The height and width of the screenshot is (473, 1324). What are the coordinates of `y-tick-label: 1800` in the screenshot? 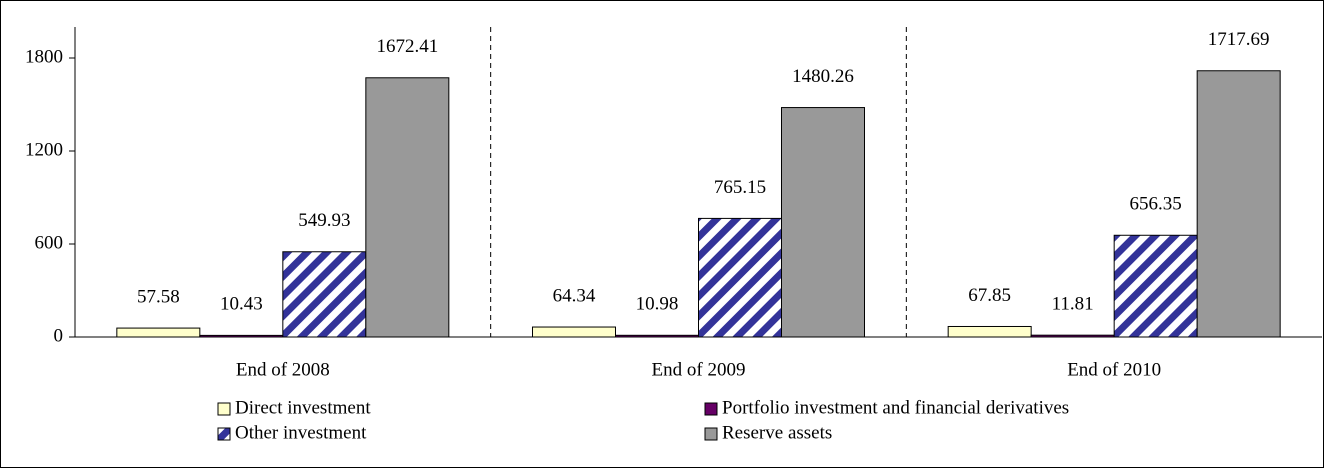 It's located at (44, 56).